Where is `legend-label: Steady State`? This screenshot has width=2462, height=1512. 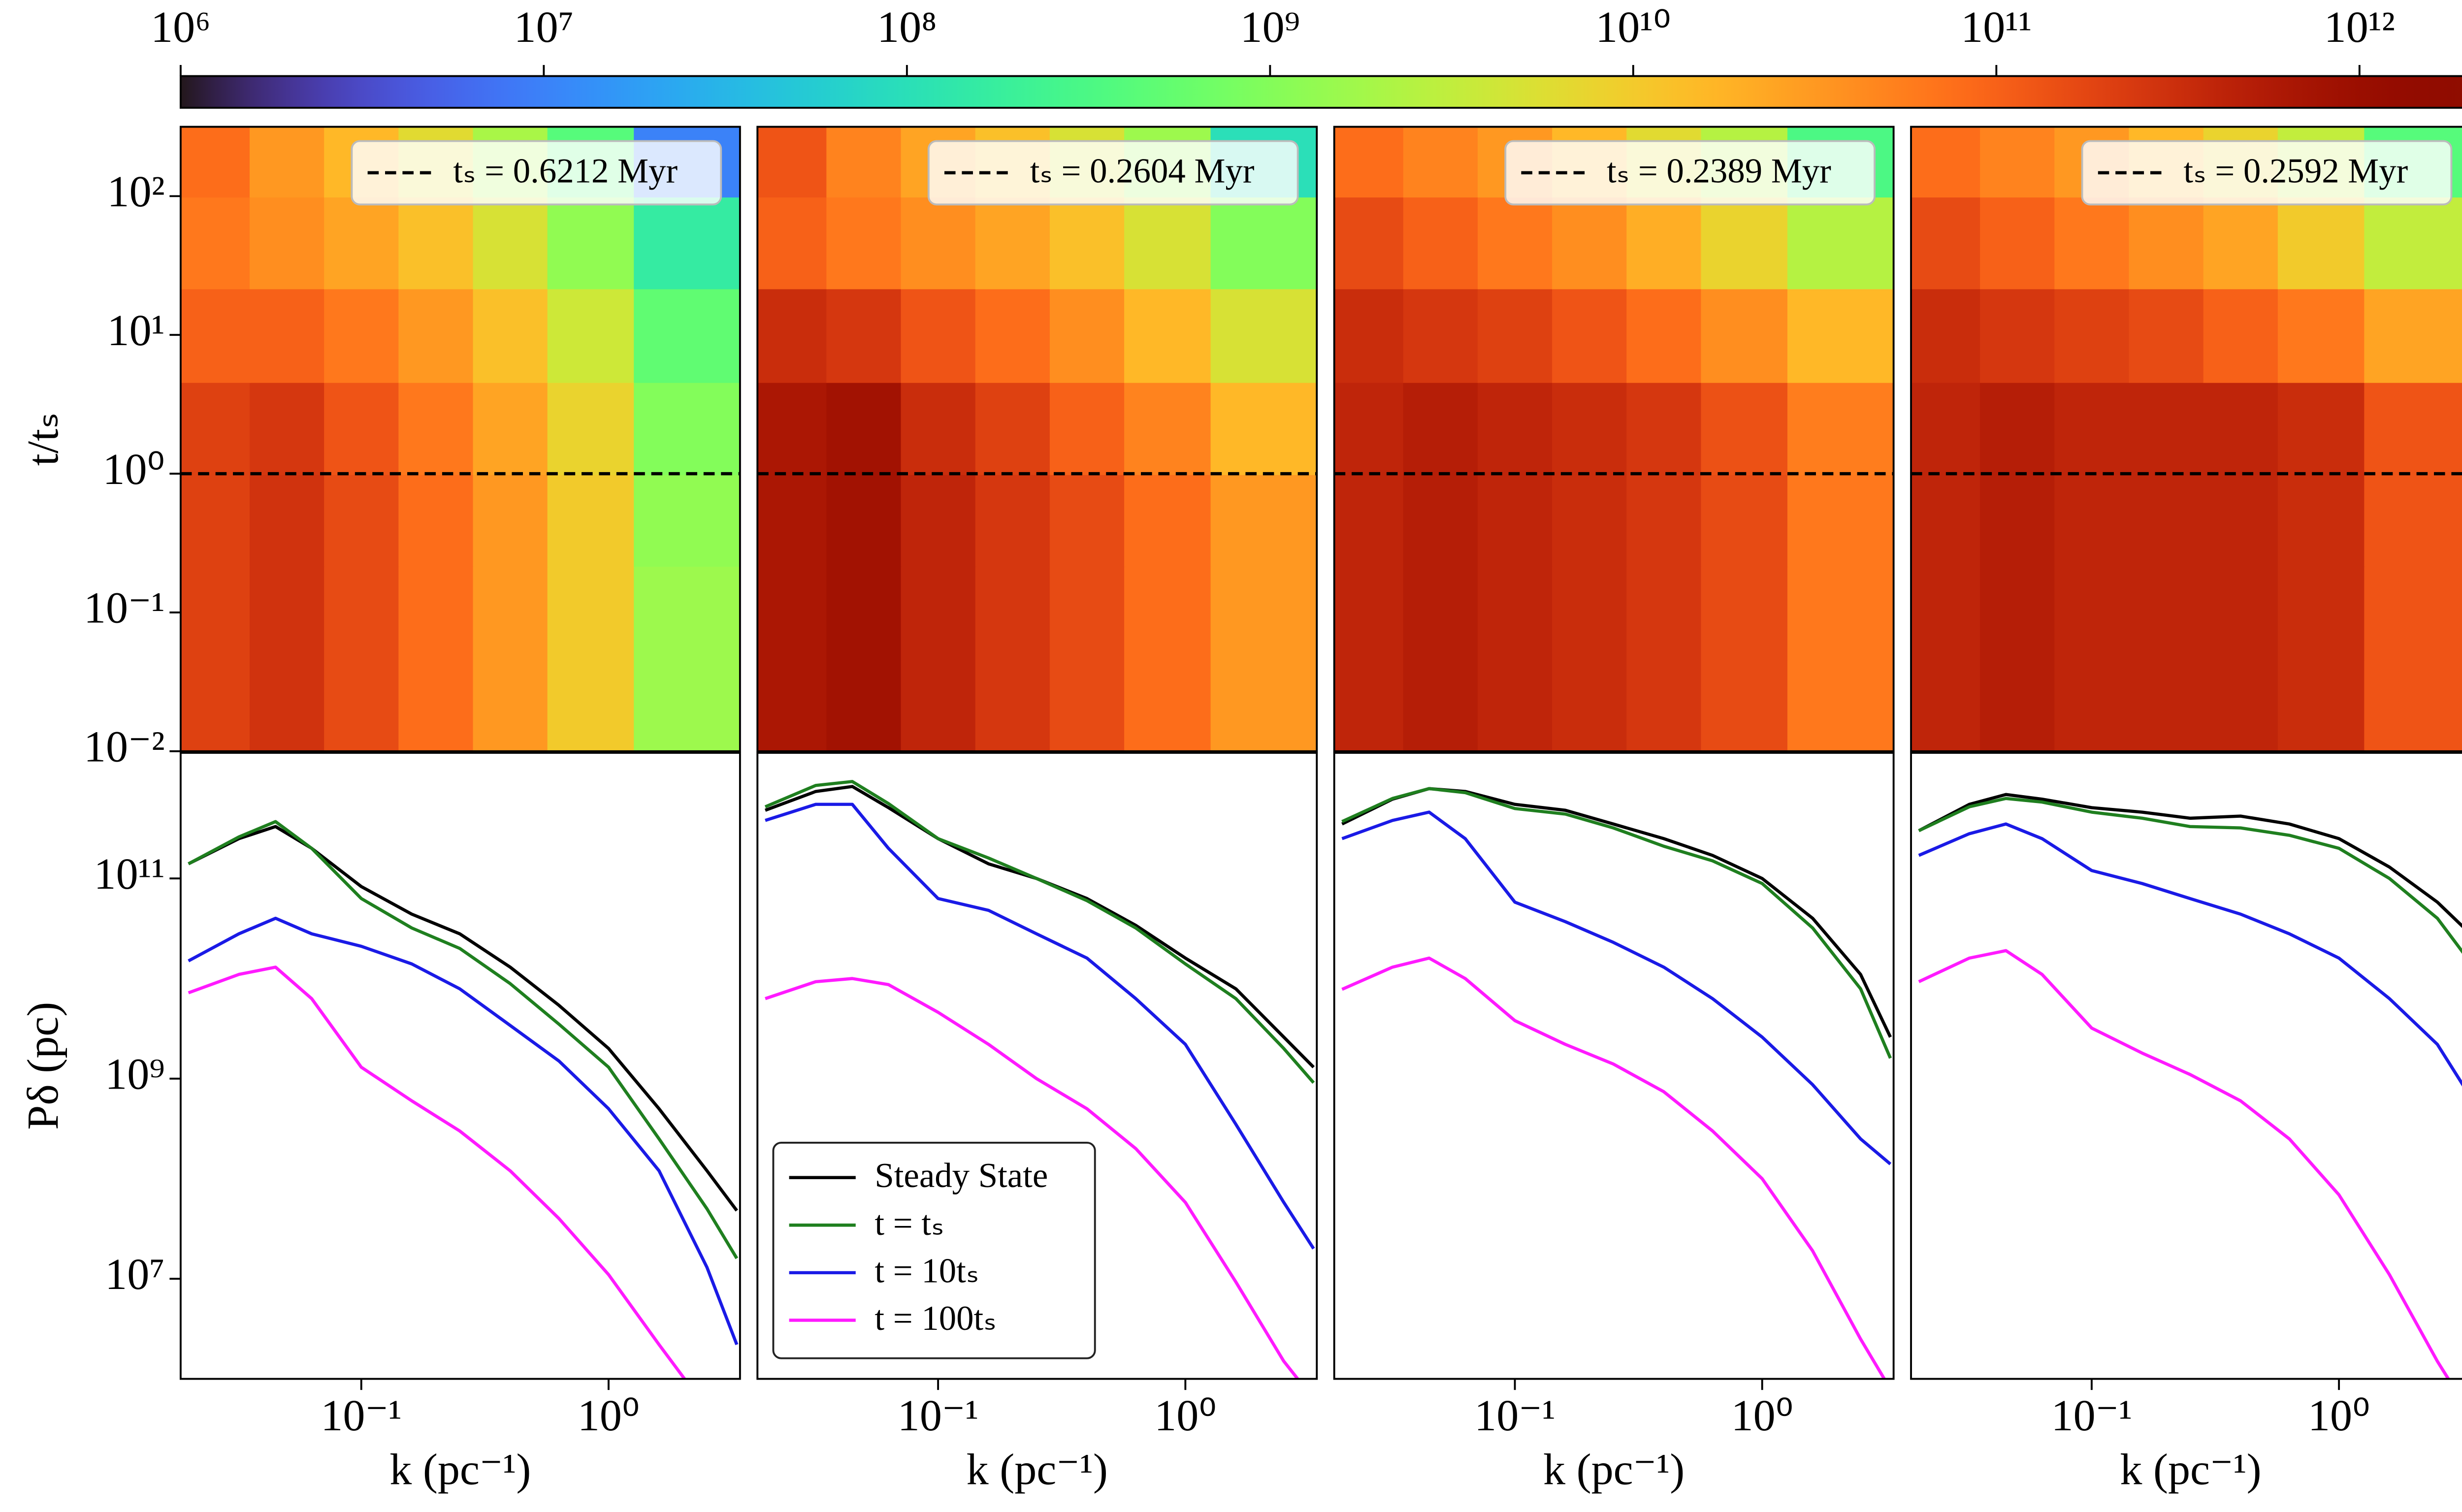 legend-label: Steady State is located at coordinates (961, 1176).